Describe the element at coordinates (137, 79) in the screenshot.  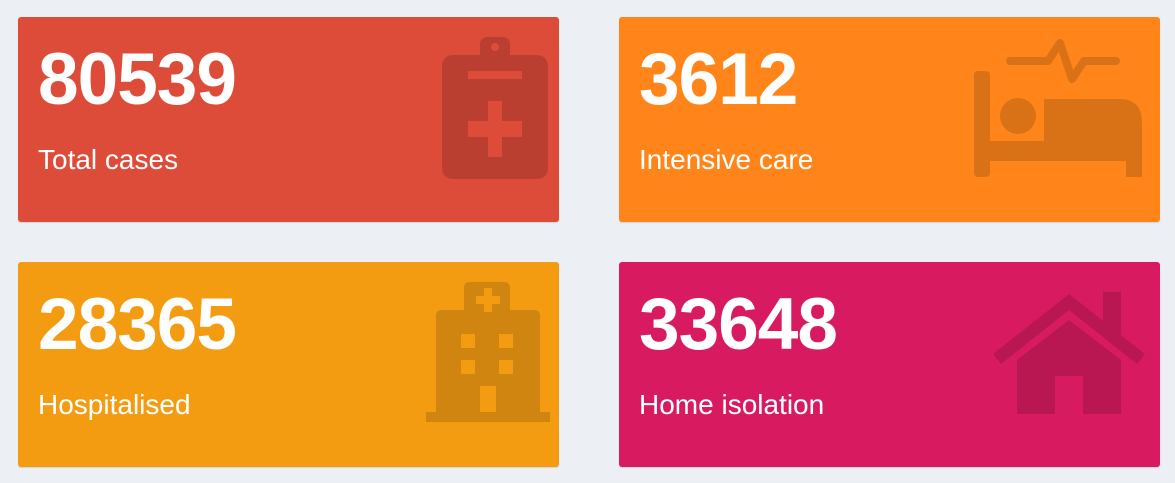
I see `total-cases-value: 80539` at that location.